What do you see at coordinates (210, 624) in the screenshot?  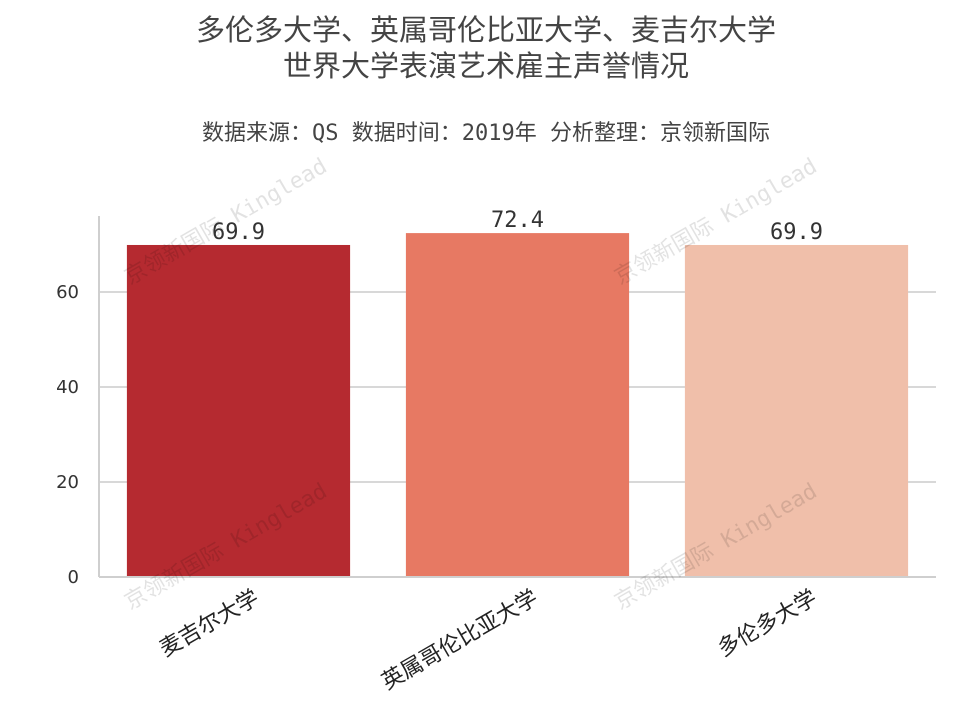 I see `category-label: 麦吉尔大学` at bounding box center [210, 624].